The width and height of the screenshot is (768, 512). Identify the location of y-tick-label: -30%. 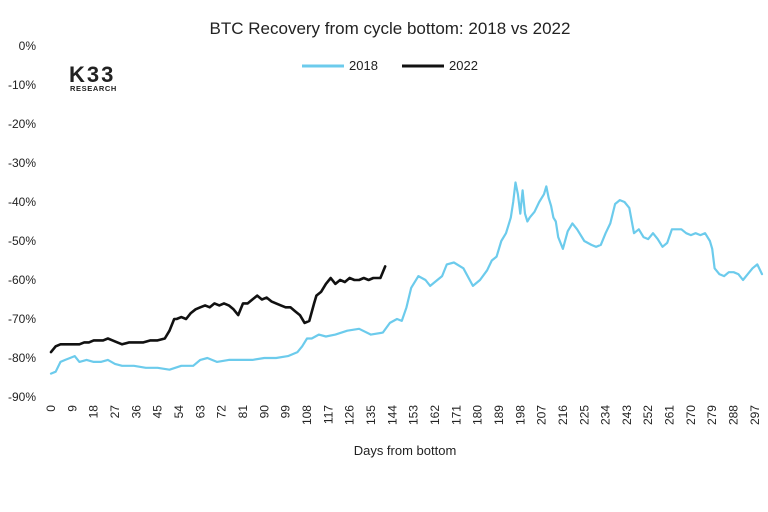
(22, 163).